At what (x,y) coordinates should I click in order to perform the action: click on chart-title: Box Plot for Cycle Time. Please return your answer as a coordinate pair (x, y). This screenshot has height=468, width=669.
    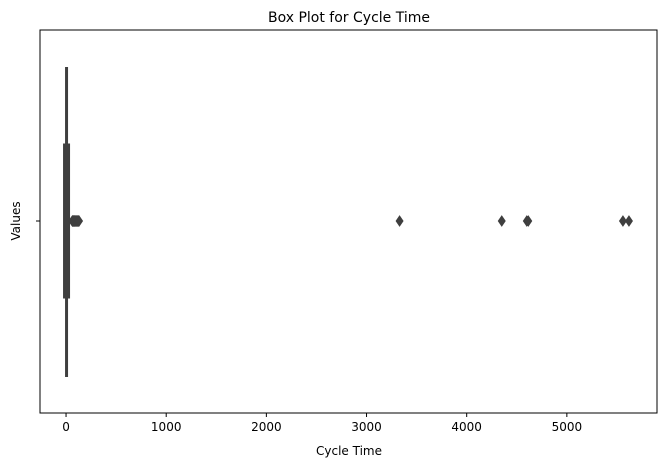
    Looking at the image, I should click on (349, 18).